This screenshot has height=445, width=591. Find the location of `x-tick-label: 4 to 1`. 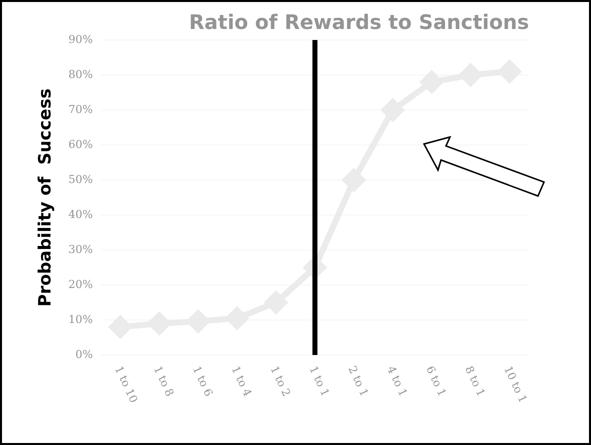

x-tick-label: 4 to 1 is located at coordinates (397, 381).